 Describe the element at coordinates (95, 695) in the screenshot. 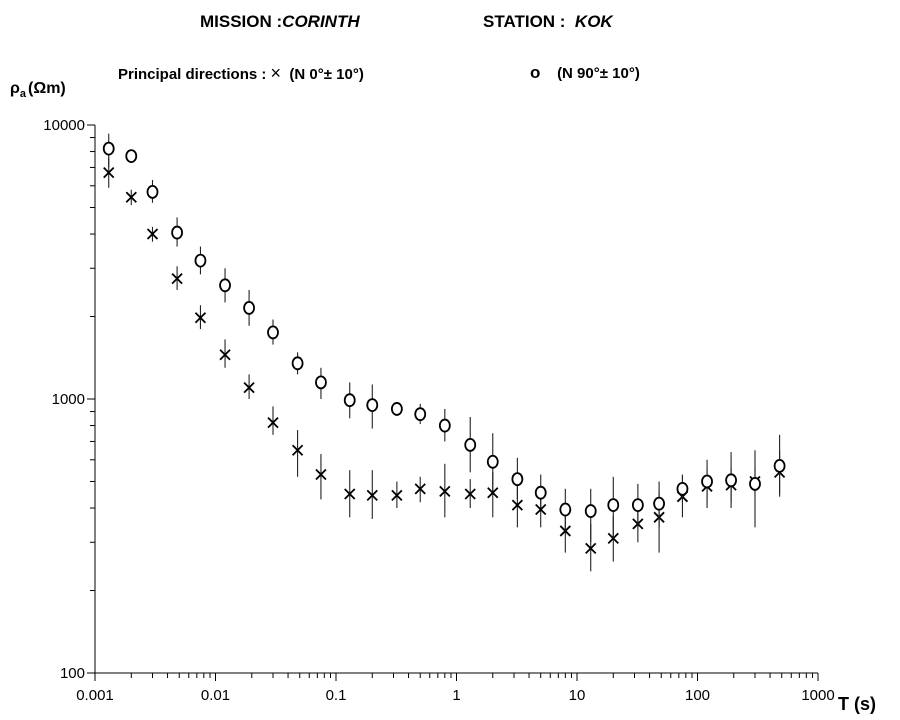

I see `x-tick-label: 0.001` at that location.